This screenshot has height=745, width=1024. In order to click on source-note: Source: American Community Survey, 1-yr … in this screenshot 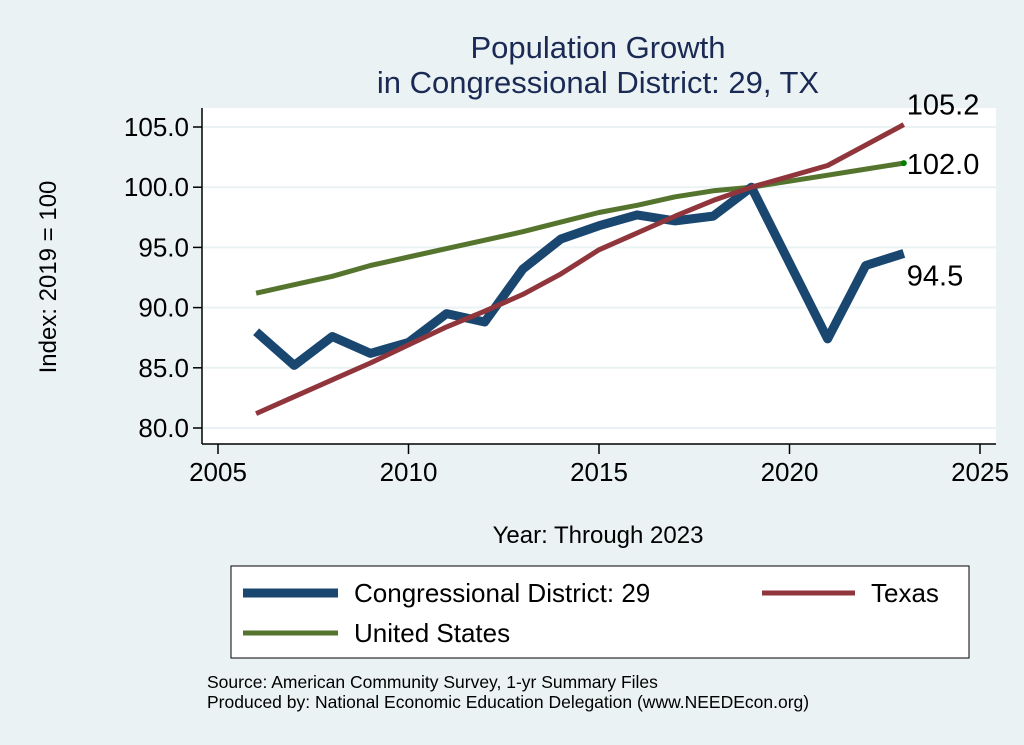, I will do `click(432, 682)`.